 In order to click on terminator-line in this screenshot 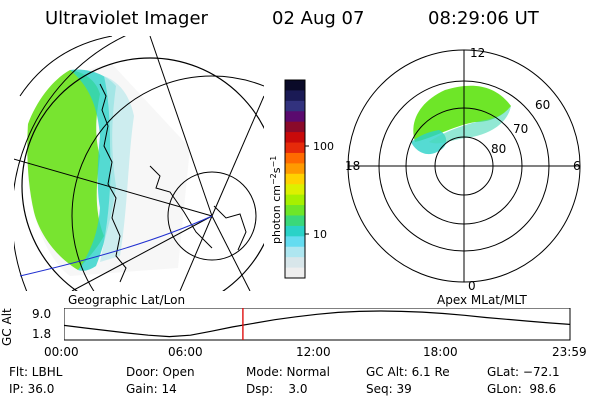, I will do `click(116, 246)`.